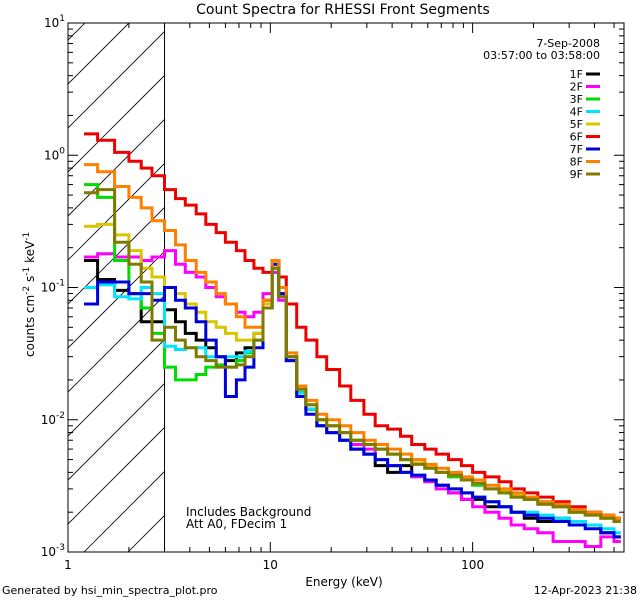 The width and height of the screenshot is (640, 605). What do you see at coordinates (62, 151) in the screenshot?
I see `y-tick-exponent: 0` at bounding box center [62, 151].